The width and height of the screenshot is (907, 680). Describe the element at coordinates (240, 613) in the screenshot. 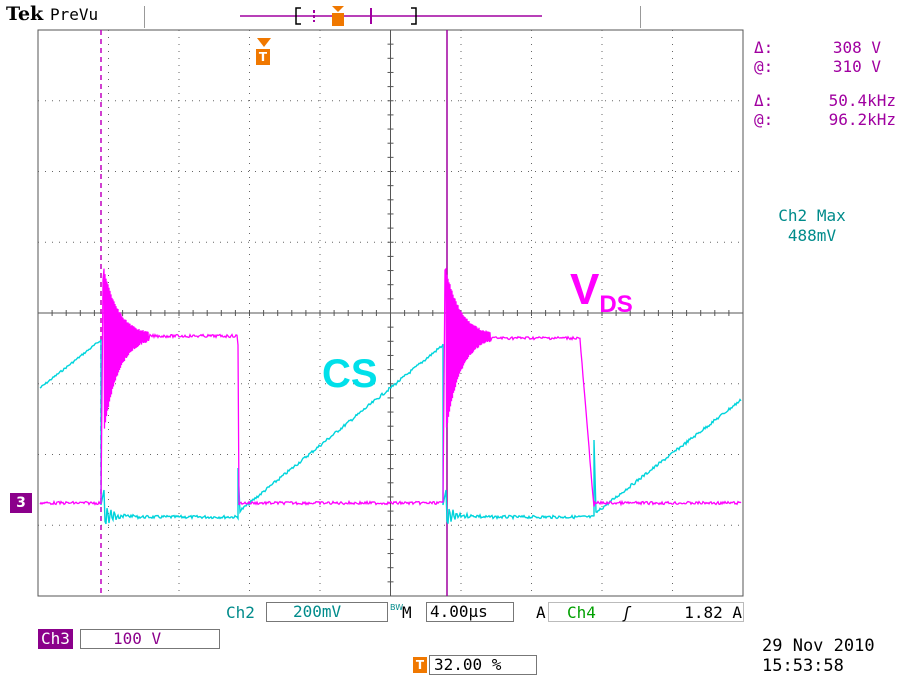

I see `ch2-label: Ch2` at that location.